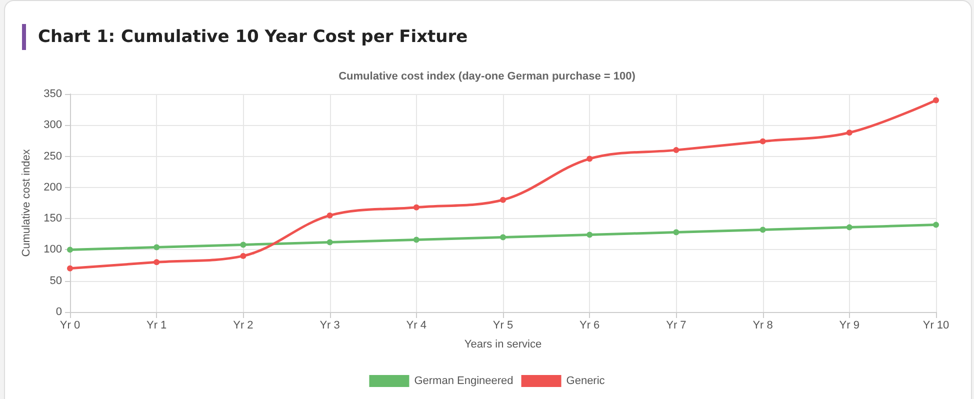 This screenshot has width=974, height=399. Describe the element at coordinates (53, 218) in the screenshot. I see `y-tick-label: 150` at that location.